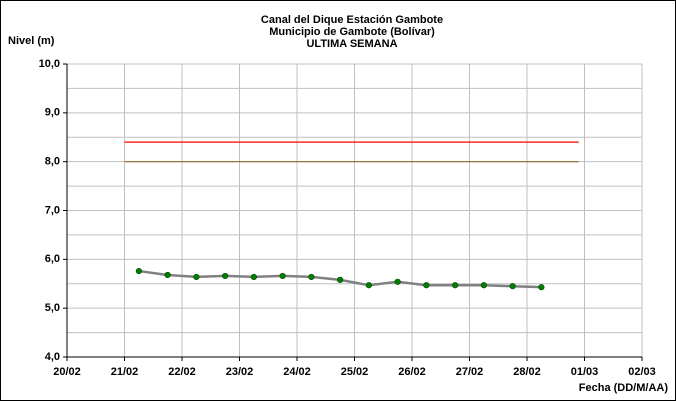 This screenshot has width=676, height=401. Describe the element at coordinates (52, 113) in the screenshot. I see `y-tick-label: 9,0` at that location.